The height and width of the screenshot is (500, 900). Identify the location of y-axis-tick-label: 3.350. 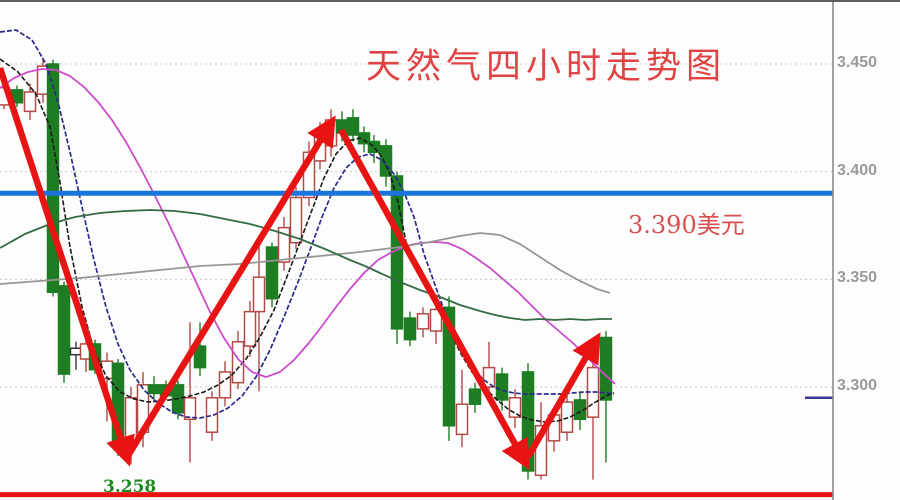
(857, 278).